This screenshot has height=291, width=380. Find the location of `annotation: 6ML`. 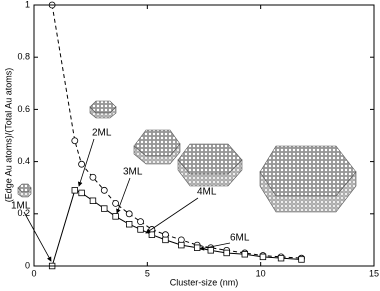

annotation: 6ML is located at coordinates (240, 238).